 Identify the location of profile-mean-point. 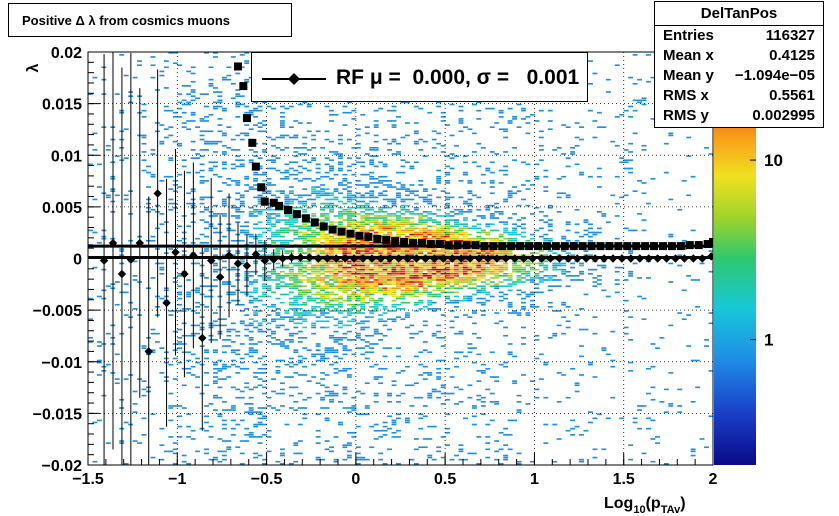
(131, 259).